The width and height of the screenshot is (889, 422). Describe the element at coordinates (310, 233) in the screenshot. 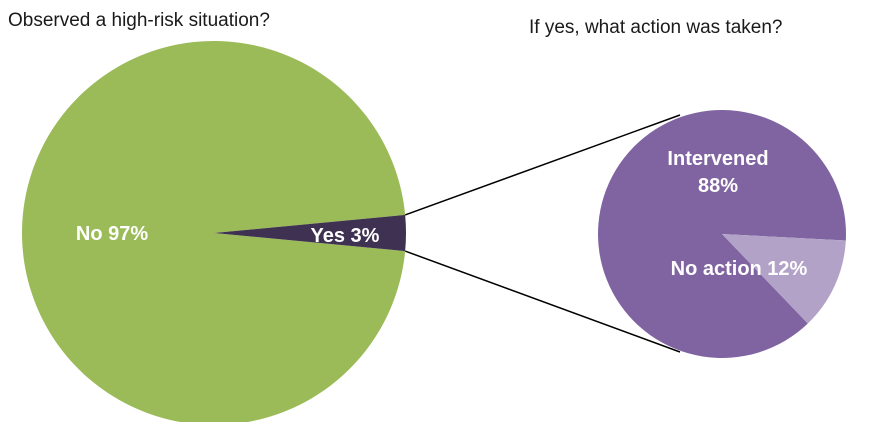

I see `slice-yes` at that location.